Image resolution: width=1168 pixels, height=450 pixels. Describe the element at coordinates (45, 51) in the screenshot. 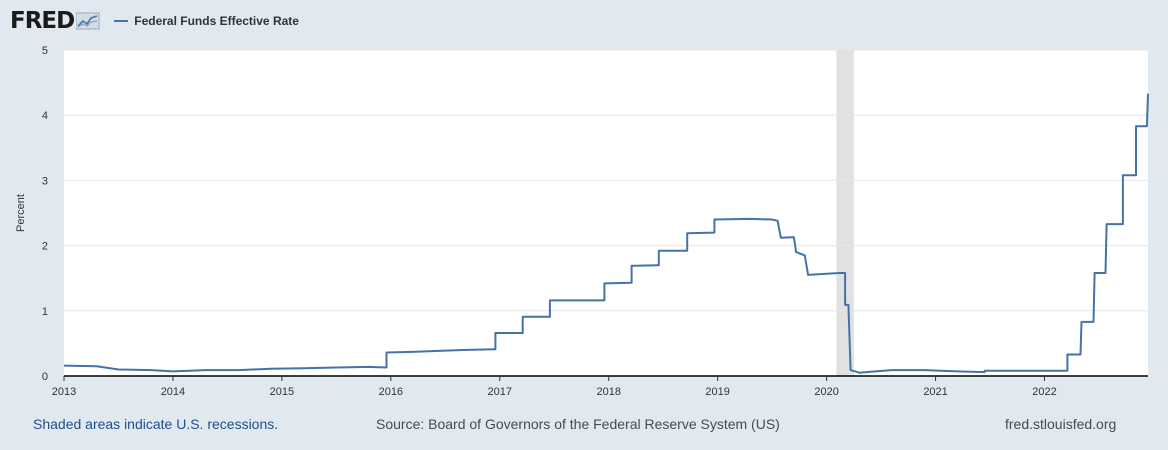

I see `y-tick-label: 5` at that location.